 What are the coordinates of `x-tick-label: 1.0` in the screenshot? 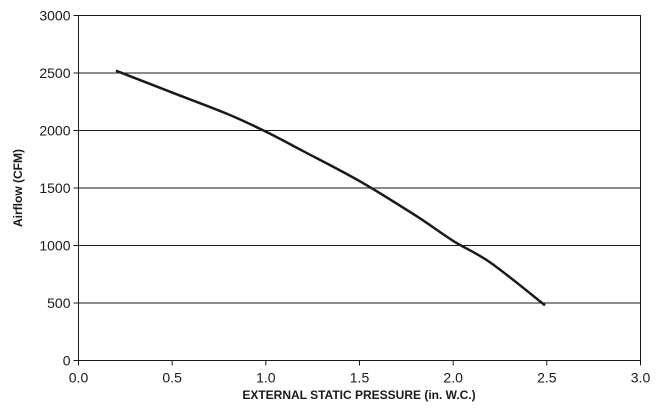 It's located at (266, 378).